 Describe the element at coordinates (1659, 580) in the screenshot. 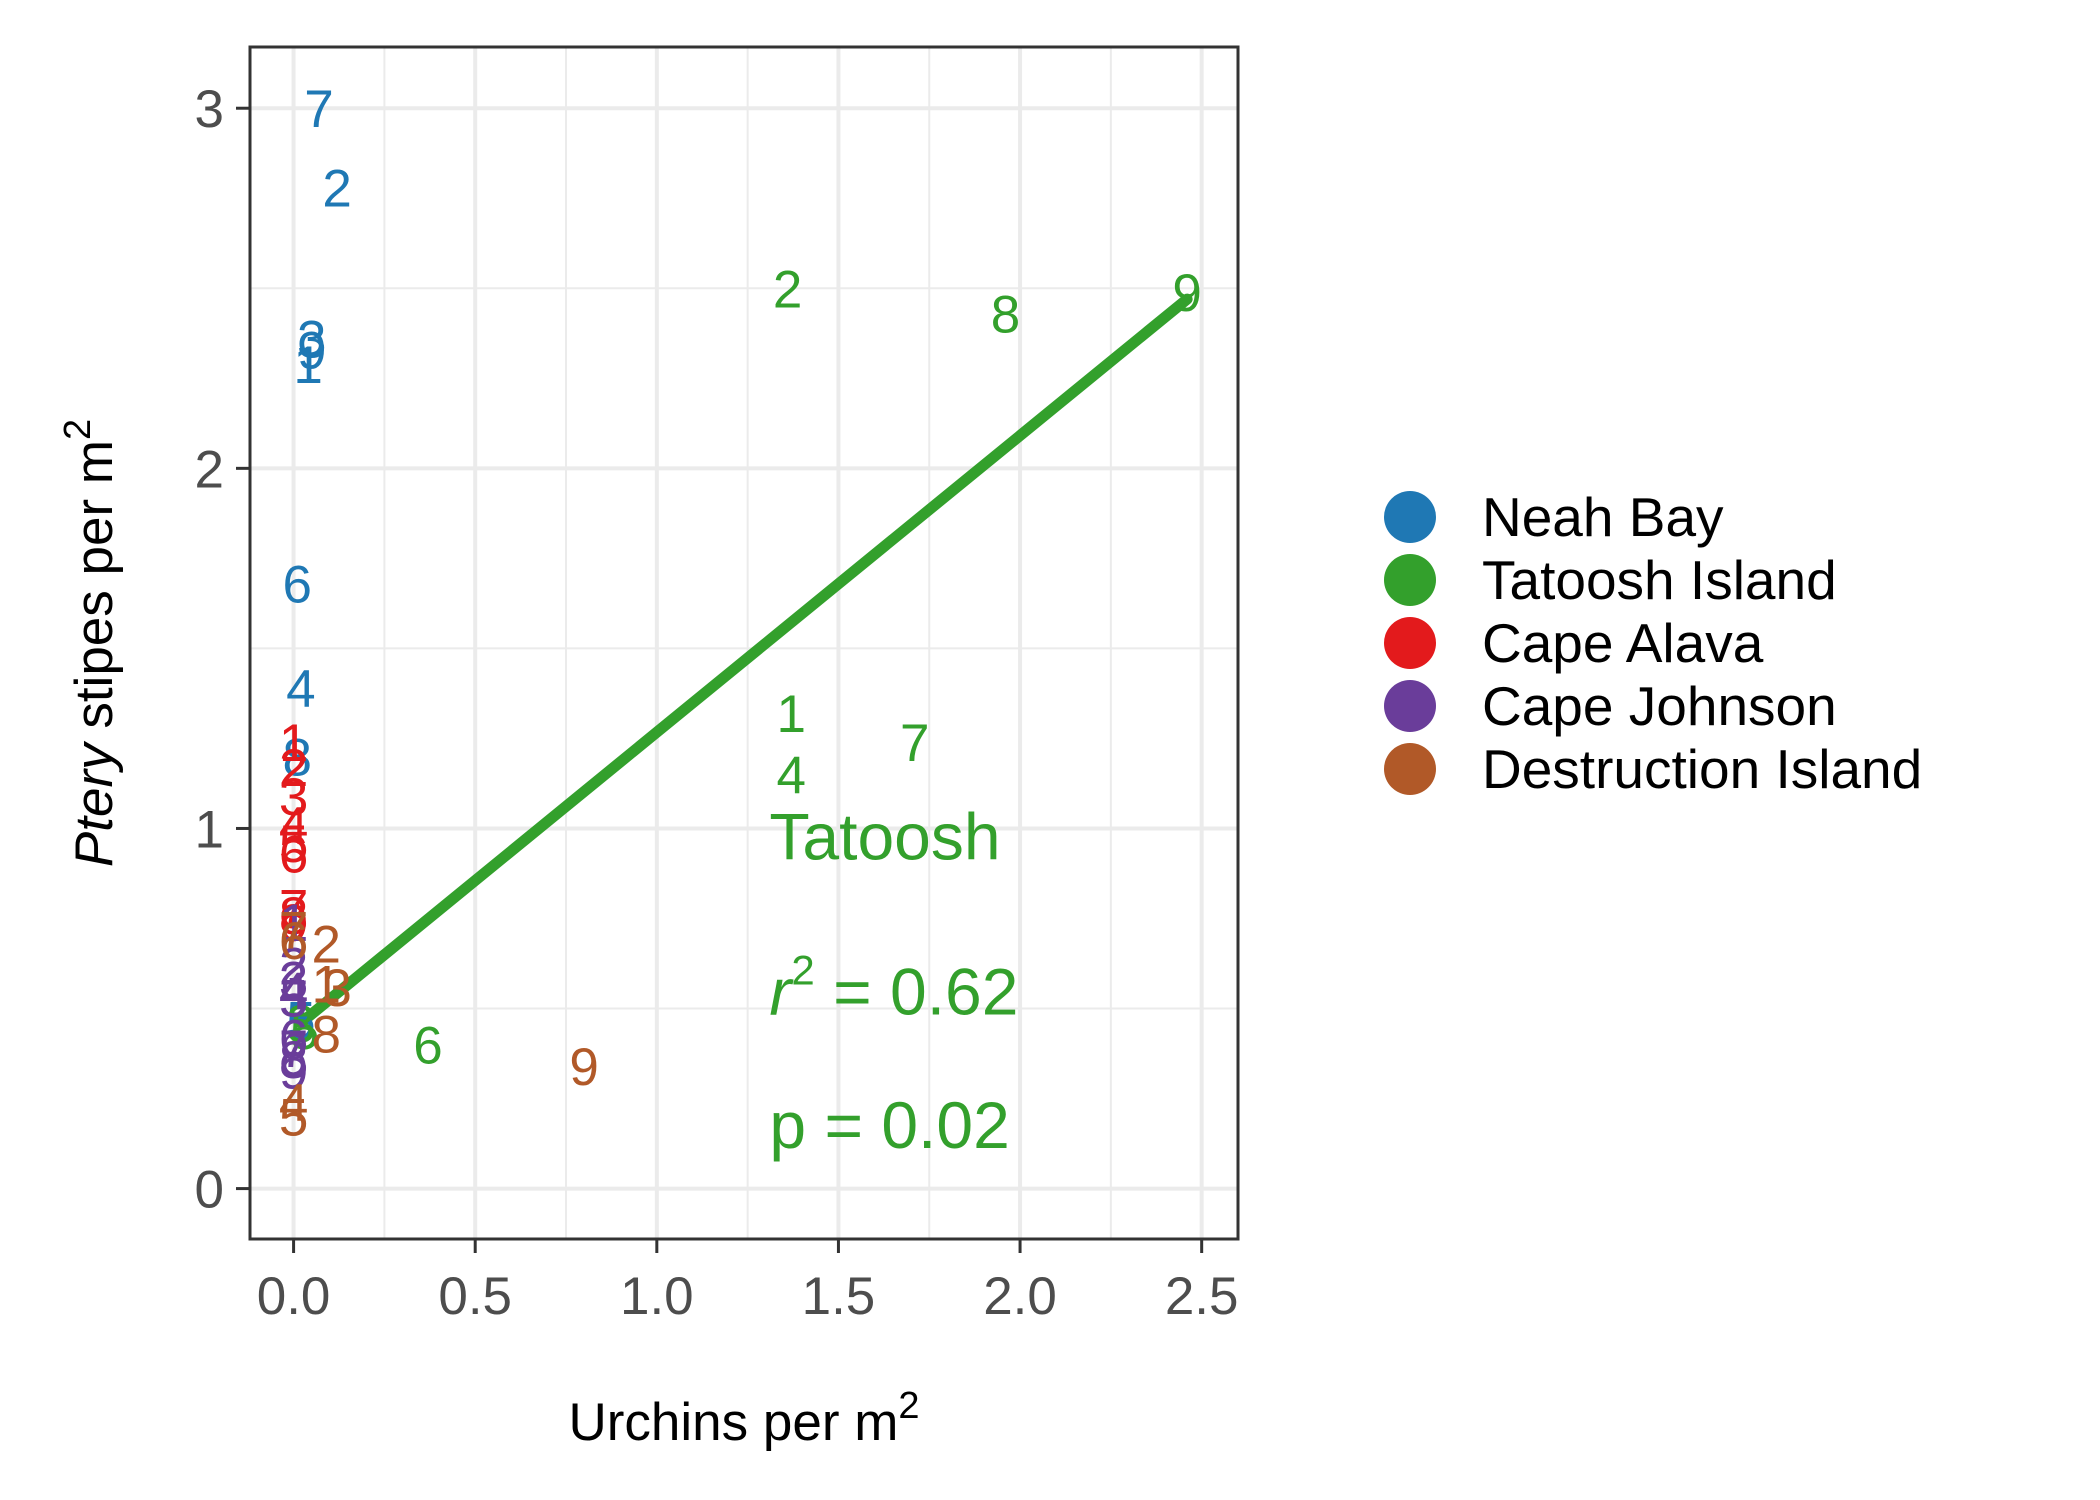

I see `legend-label: Tatoosh Island` at that location.